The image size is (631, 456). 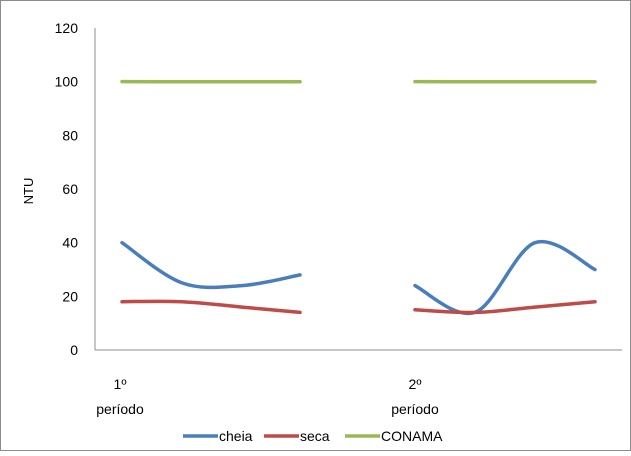 I want to click on x-tick-label-line1: 2º, so click(x=415, y=384).